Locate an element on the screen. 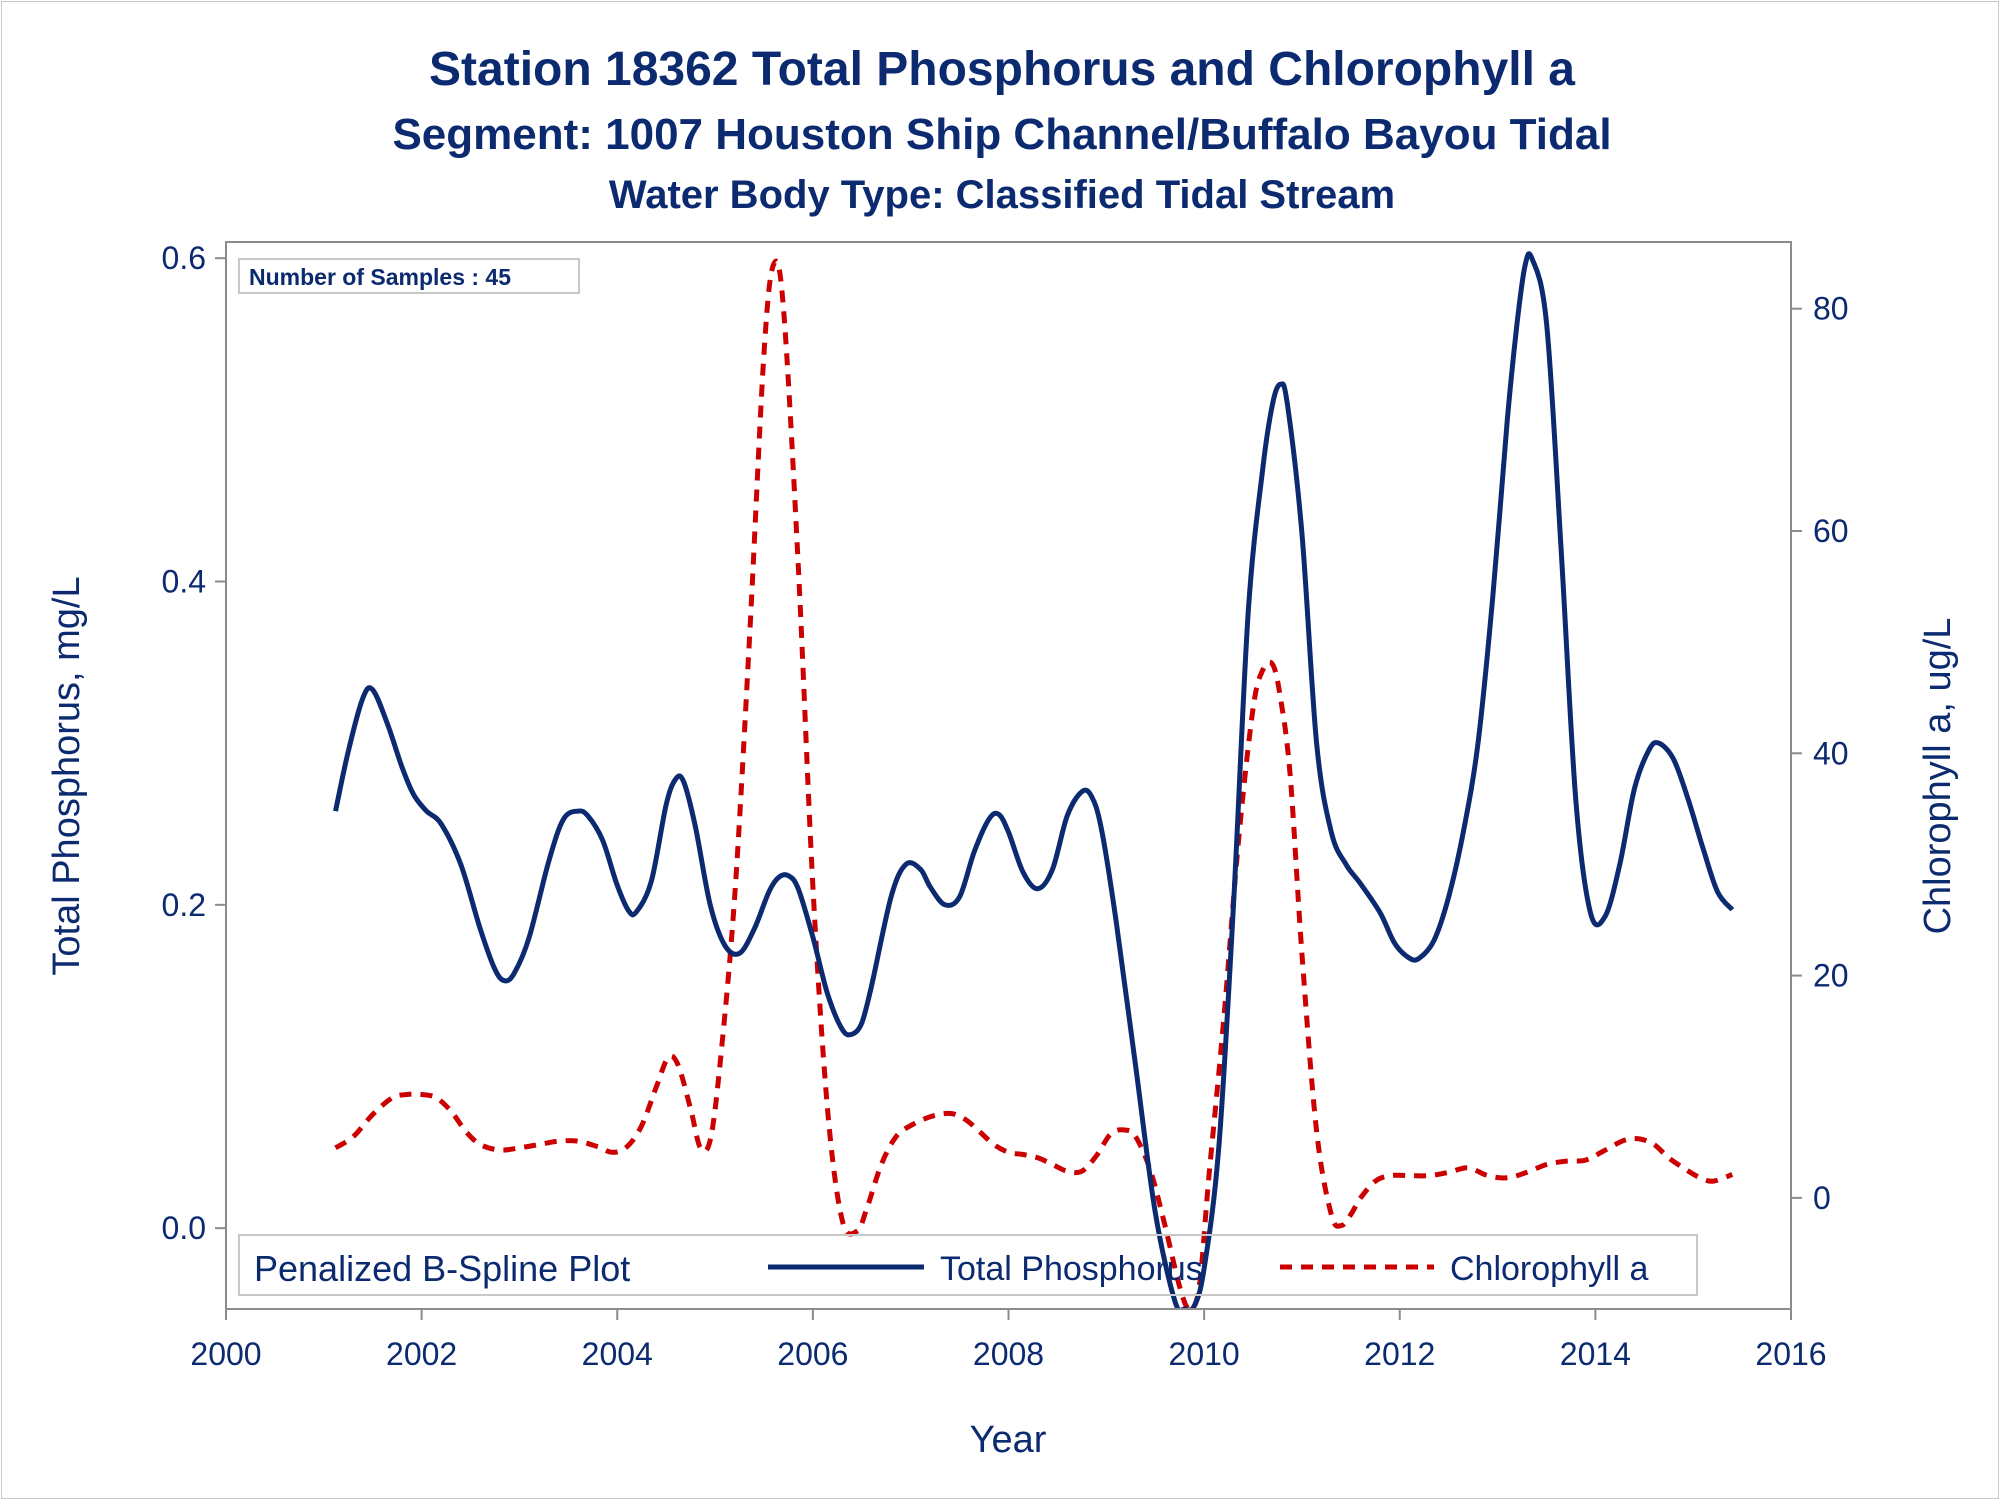 This screenshot has width=2000, height=1502. y2-tick-label: 20 is located at coordinates (1831, 976).